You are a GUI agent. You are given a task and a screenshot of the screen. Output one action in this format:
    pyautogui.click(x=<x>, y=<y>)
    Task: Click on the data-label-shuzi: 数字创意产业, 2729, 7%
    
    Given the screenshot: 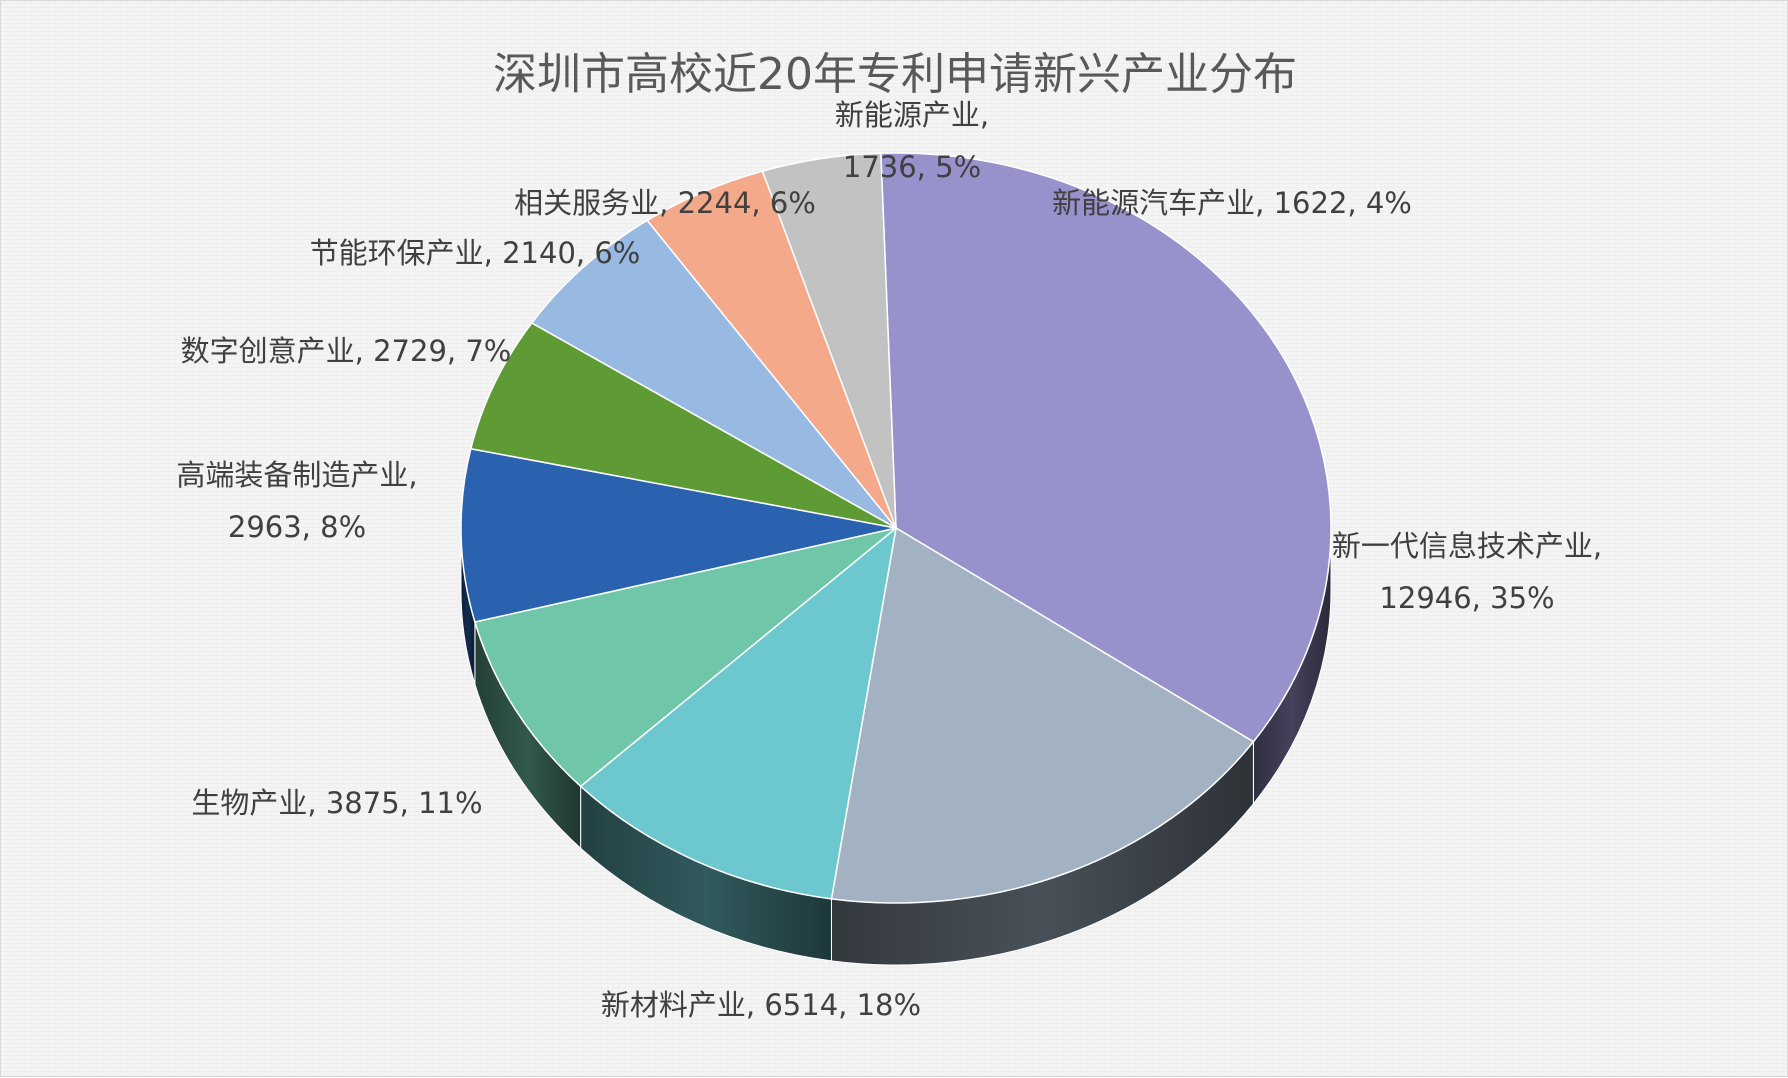 What is the action you would take?
    pyautogui.click(x=346, y=351)
    